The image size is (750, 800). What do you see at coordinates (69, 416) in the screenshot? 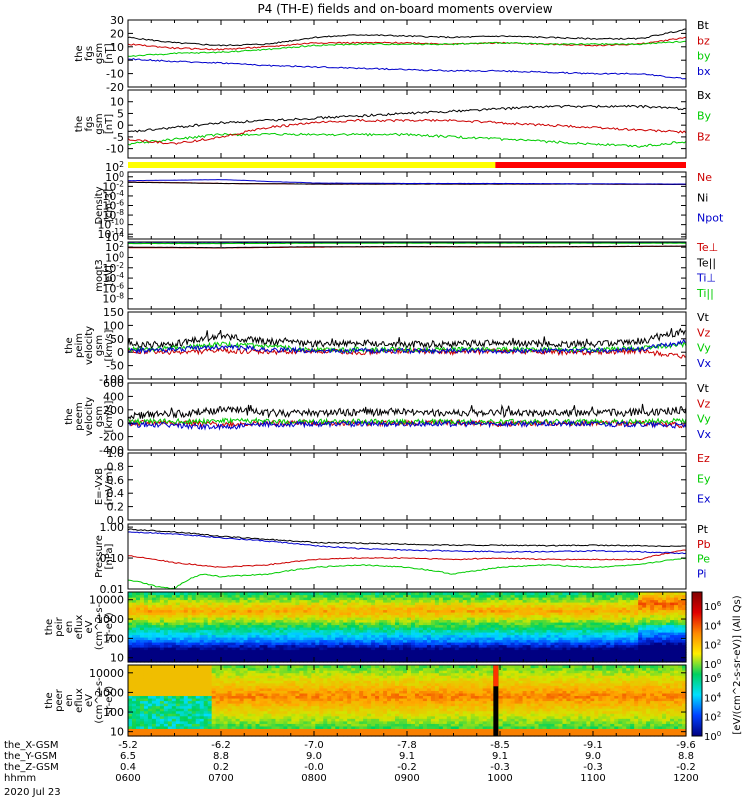
I see `axis-label-line: the` at bounding box center [69, 416].